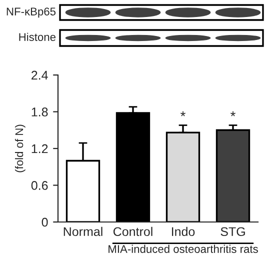 The width and height of the screenshot is (266, 261). Describe the element at coordinates (183, 248) in the screenshot. I see `x-axis-title: MIA-induced osteoarthritis rats` at that location.